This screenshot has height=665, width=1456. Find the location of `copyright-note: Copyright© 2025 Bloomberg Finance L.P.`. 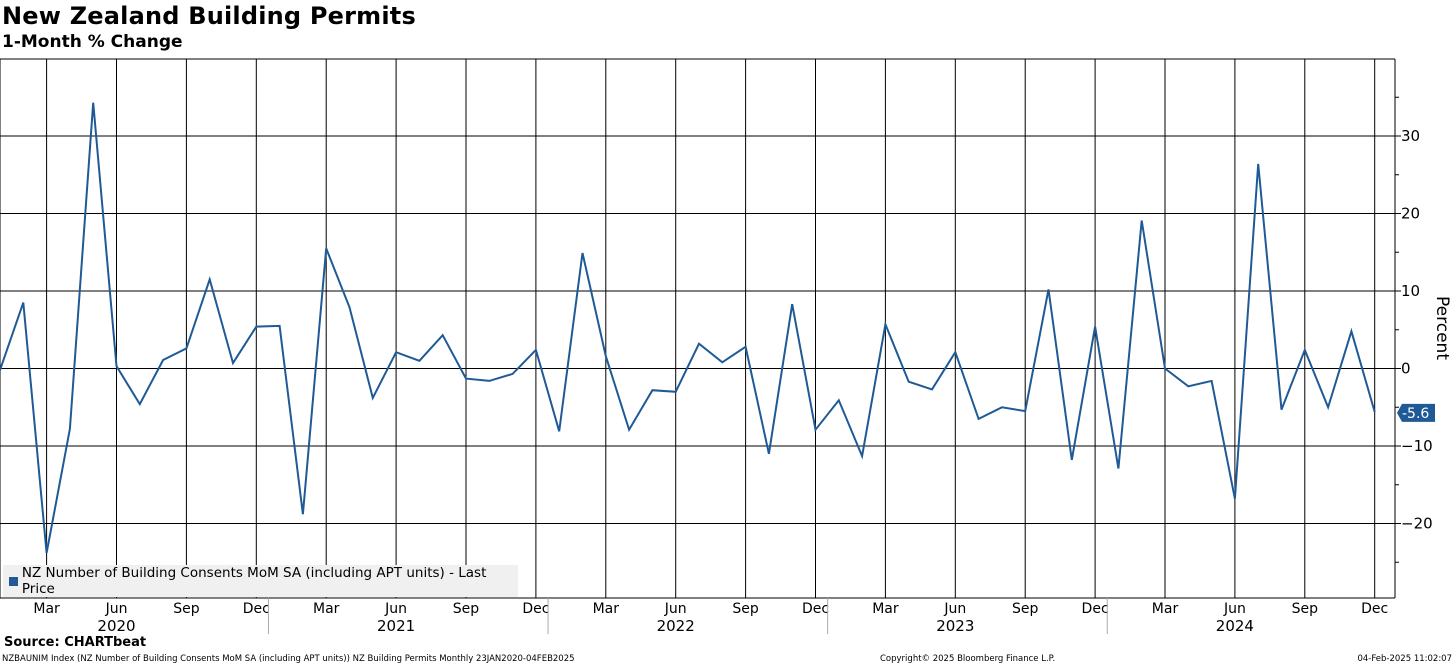

copyright-note: Copyright© 2025 Bloomberg Finance L.P. is located at coordinates (968, 659).